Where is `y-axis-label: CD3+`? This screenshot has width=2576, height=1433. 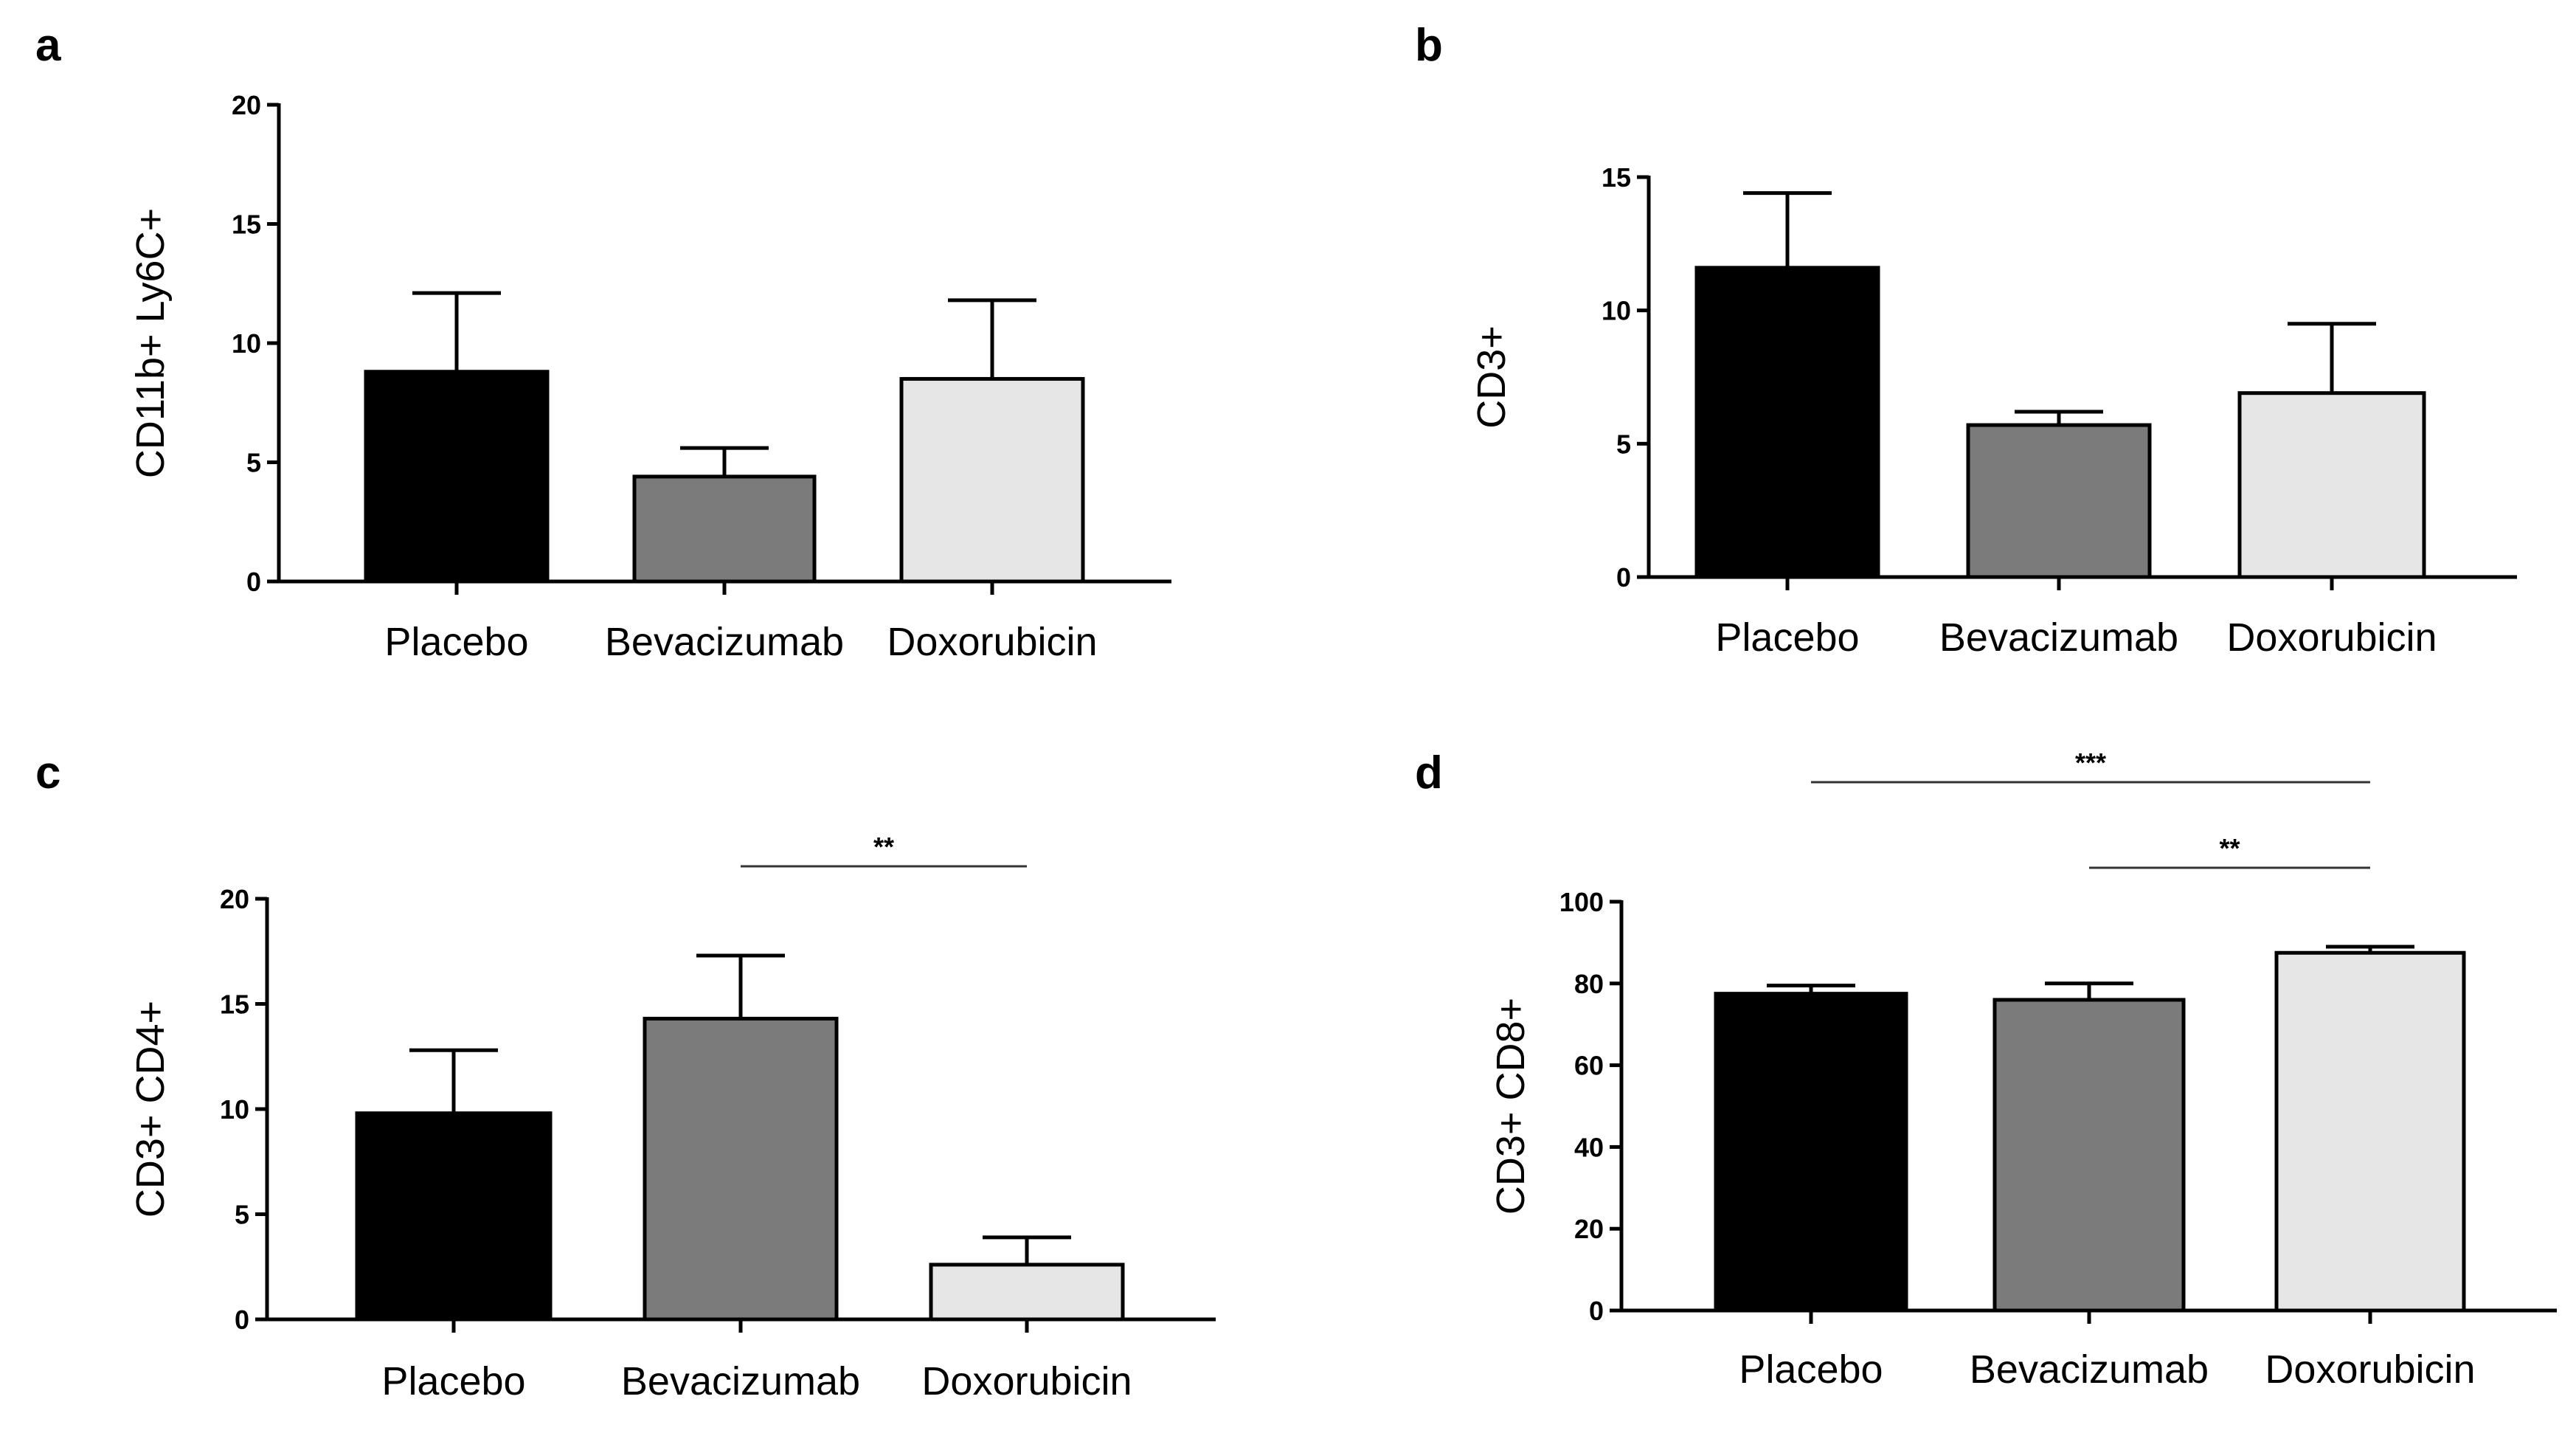 y-axis-label: CD3+ is located at coordinates (1492, 377).